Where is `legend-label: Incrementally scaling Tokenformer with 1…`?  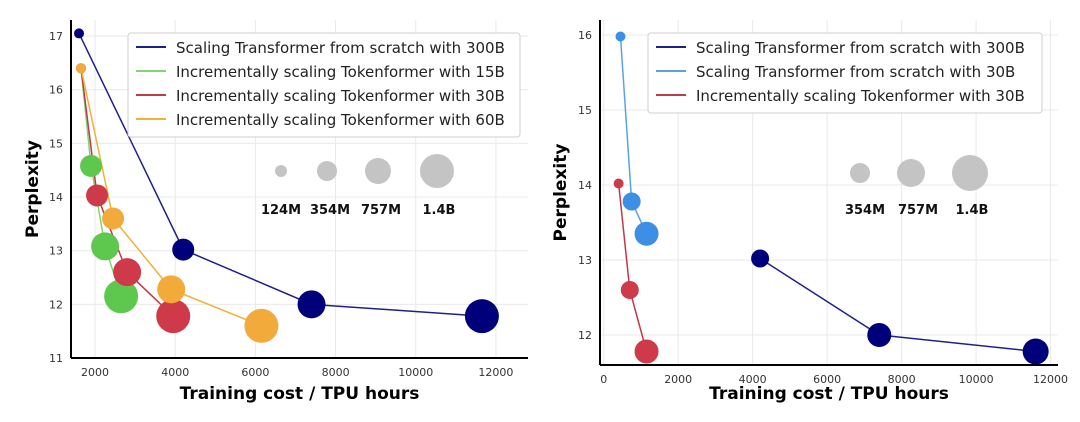 legend-label: Incrementally scaling Tokenformer with 1… is located at coordinates (340, 72).